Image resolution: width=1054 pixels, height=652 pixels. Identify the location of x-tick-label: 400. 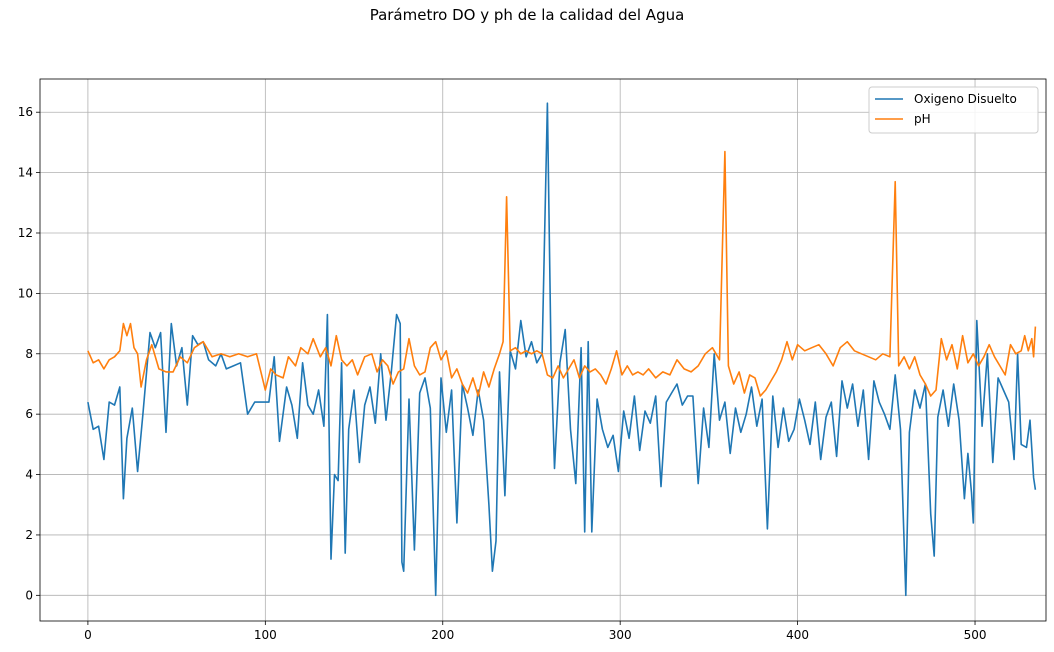
(797, 635).